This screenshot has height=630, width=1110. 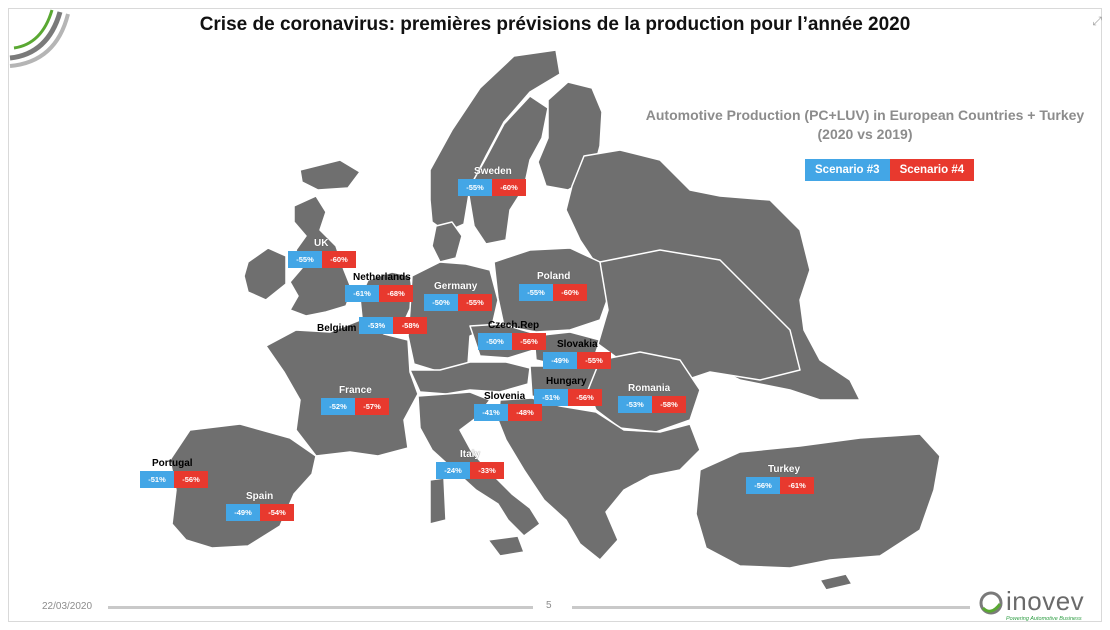 I want to click on ukraine-shape, so click(x=699, y=316).